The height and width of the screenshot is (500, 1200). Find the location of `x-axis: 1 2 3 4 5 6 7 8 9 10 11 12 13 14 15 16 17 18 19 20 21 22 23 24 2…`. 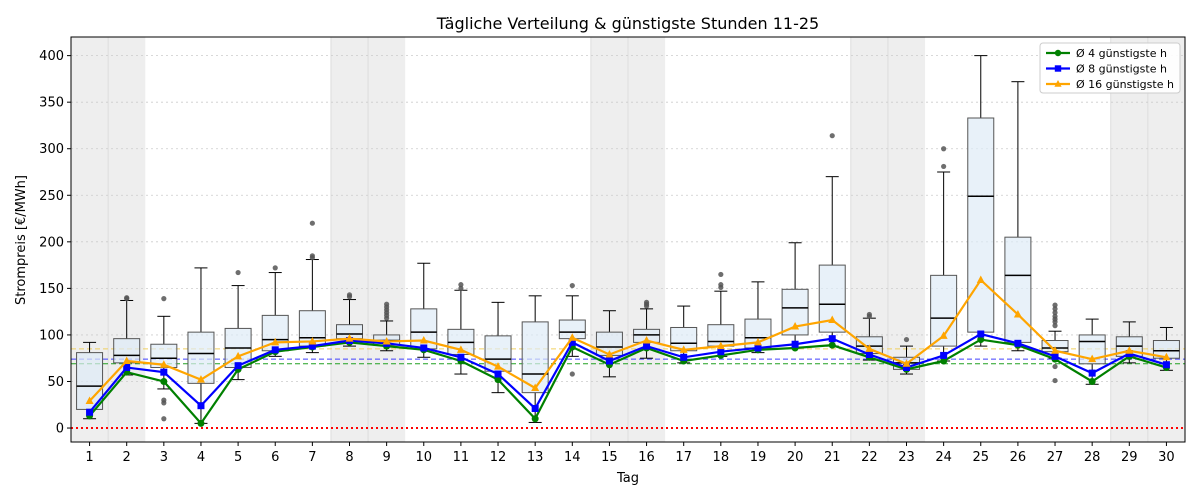

x-axis: 1 2 3 4 5 6 7 8 9 10 11 12 13 14 15 16 17 18 19 20 21 22 23 24 2… is located at coordinates (630, 453).